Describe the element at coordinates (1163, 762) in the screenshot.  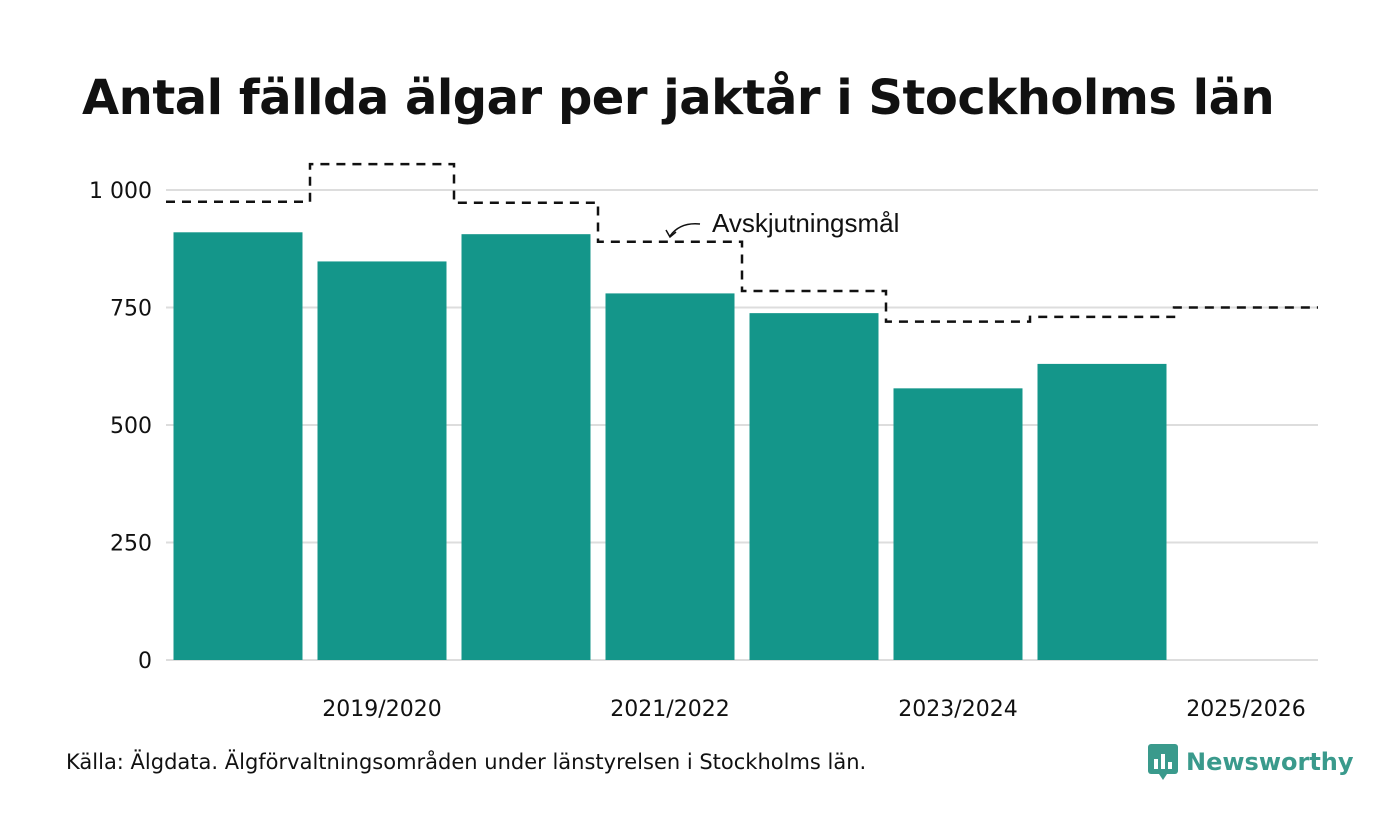
I see `newsworthy-logo-icon` at that location.